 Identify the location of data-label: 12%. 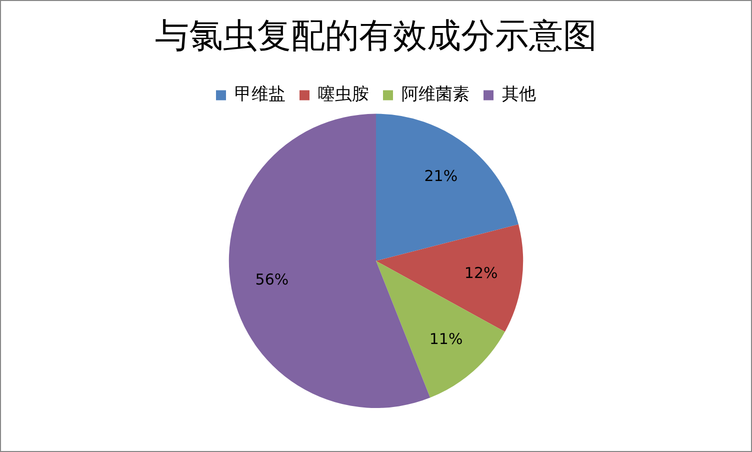
(481, 273).